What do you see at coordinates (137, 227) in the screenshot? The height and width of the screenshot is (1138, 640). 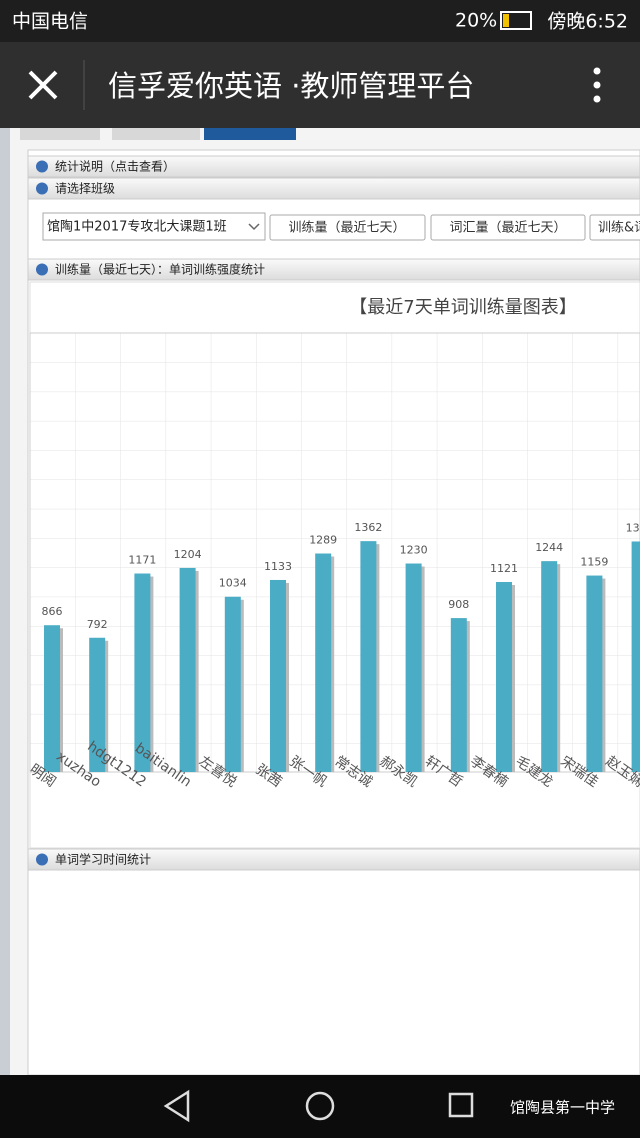 I see `class-select-text: 馆陶1中2017专攻北大课题1班` at bounding box center [137, 227].